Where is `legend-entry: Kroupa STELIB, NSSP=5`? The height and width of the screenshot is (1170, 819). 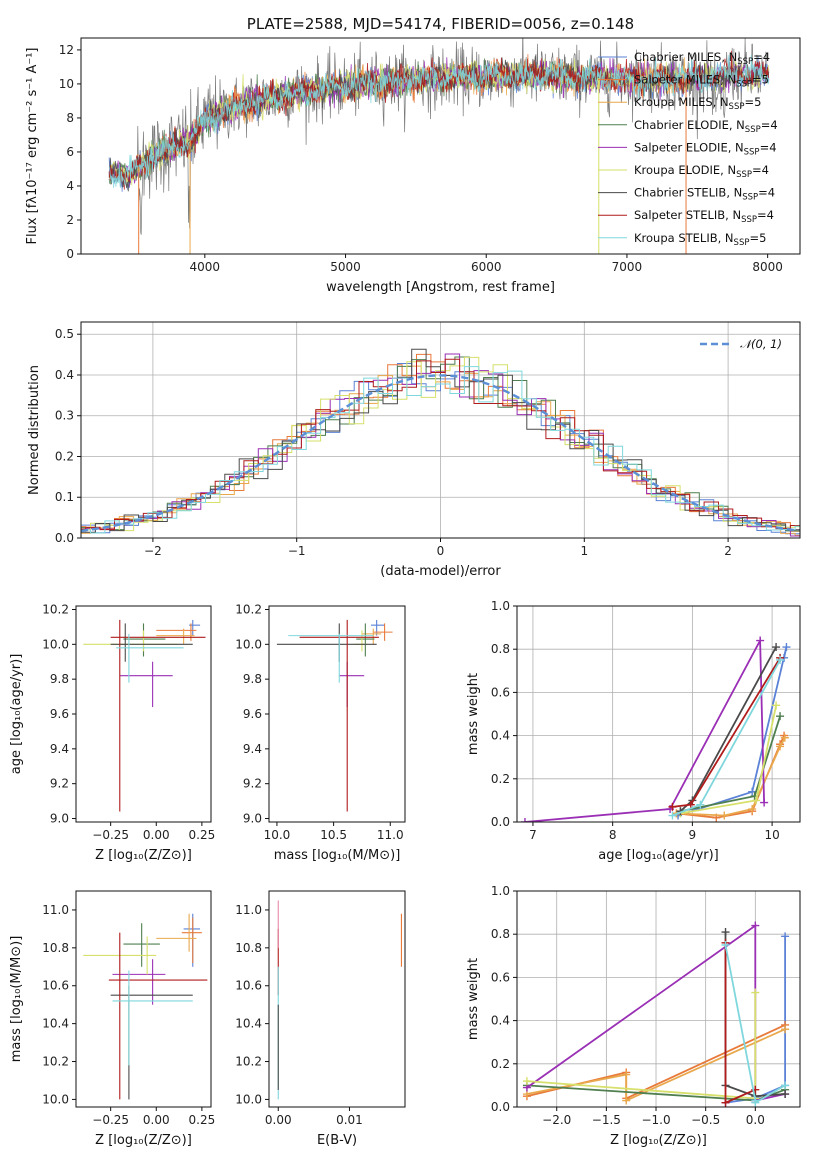 legend-entry: Kroupa STELIB, NSSP=5 is located at coordinates (682, 239).